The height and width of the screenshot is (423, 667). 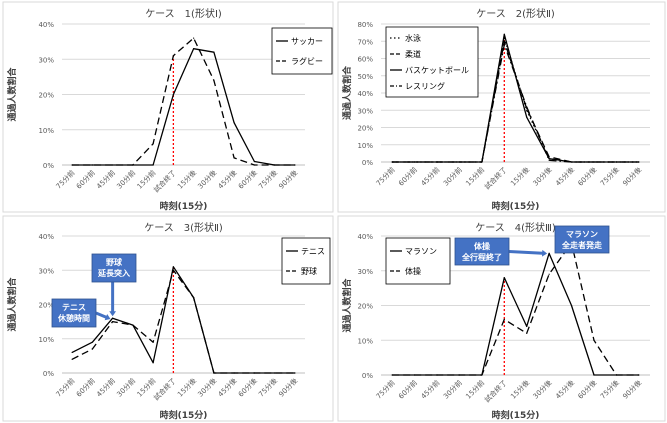 I want to click on legend-label: 柔道, so click(x=413, y=54).